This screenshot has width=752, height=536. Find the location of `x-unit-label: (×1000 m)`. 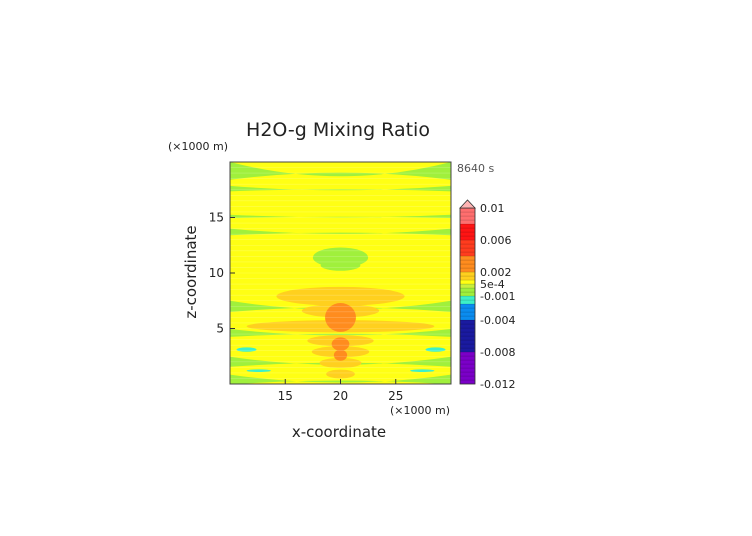

x-unit-label: (×1000 m) is located at coordinates (420, 410).